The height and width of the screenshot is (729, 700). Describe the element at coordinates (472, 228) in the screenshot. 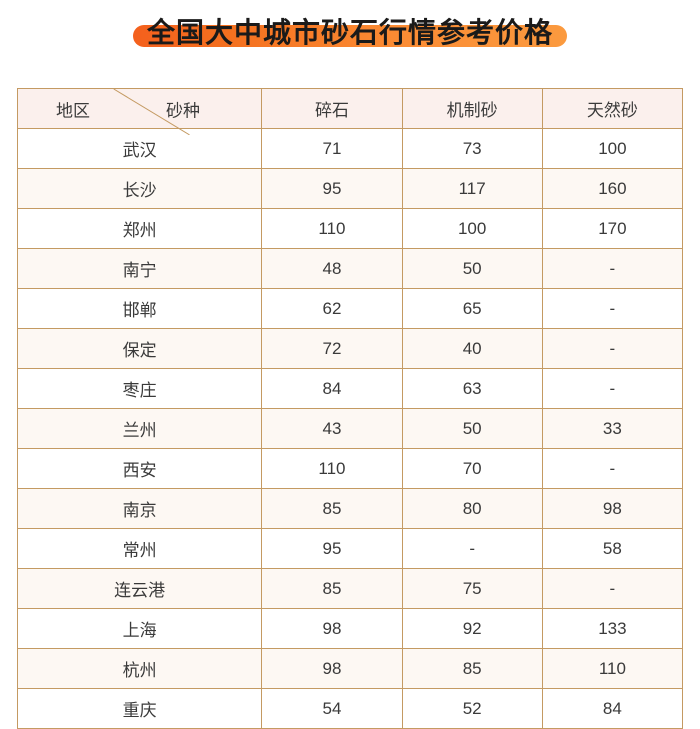

I see `cell-manufactured-sand: 100` at that location.